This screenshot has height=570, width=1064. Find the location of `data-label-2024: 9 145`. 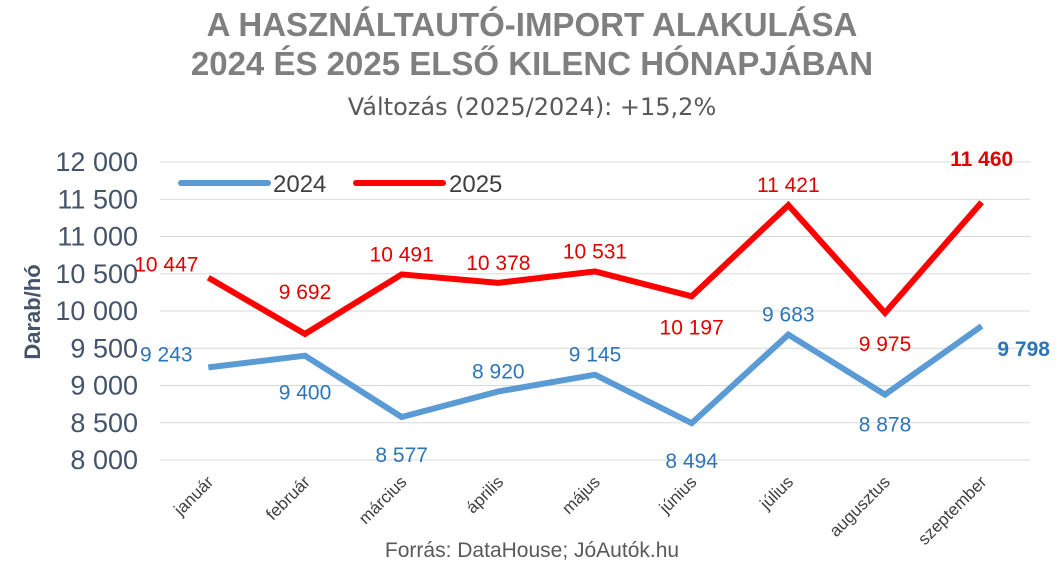

data-label-2024: 9 145 is located at coordinates (595, 355).